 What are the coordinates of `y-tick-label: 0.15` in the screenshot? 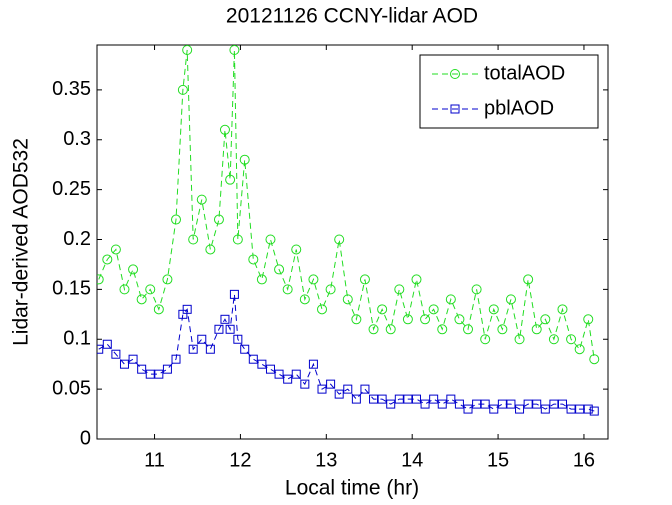 It's located at (71, 289).